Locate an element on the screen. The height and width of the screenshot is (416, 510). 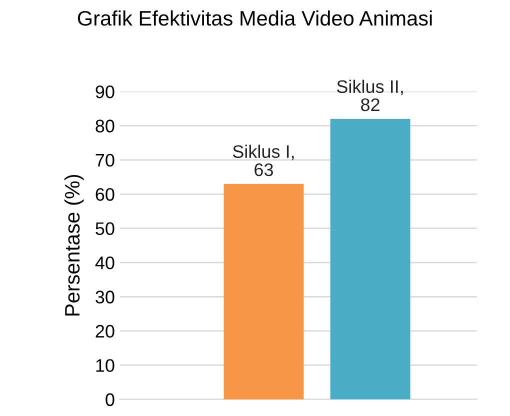
data-label: Siklus II, 82 is located at coordinates (369, 96).